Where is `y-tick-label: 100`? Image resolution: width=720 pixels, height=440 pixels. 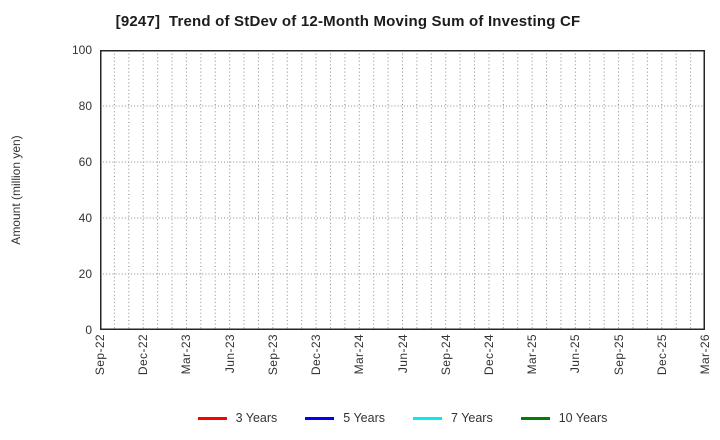 y-tick-label: 100 is located at coordinates (81, 50).